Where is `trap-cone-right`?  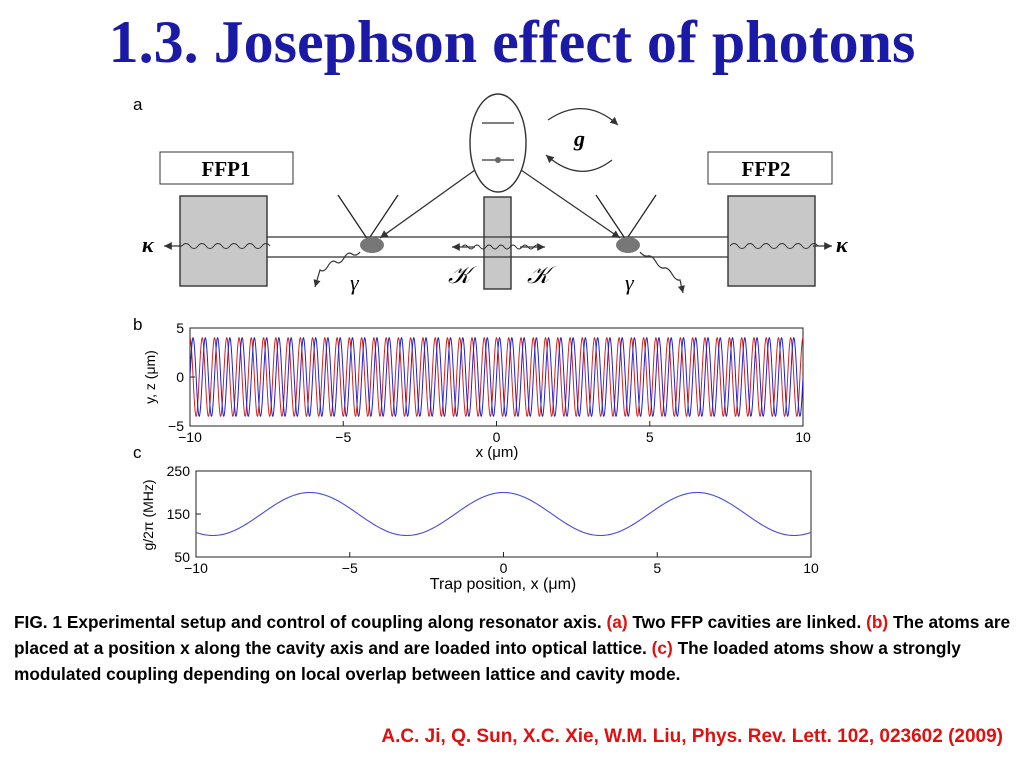 trap-cone-right is located at coordinates (626, 218).